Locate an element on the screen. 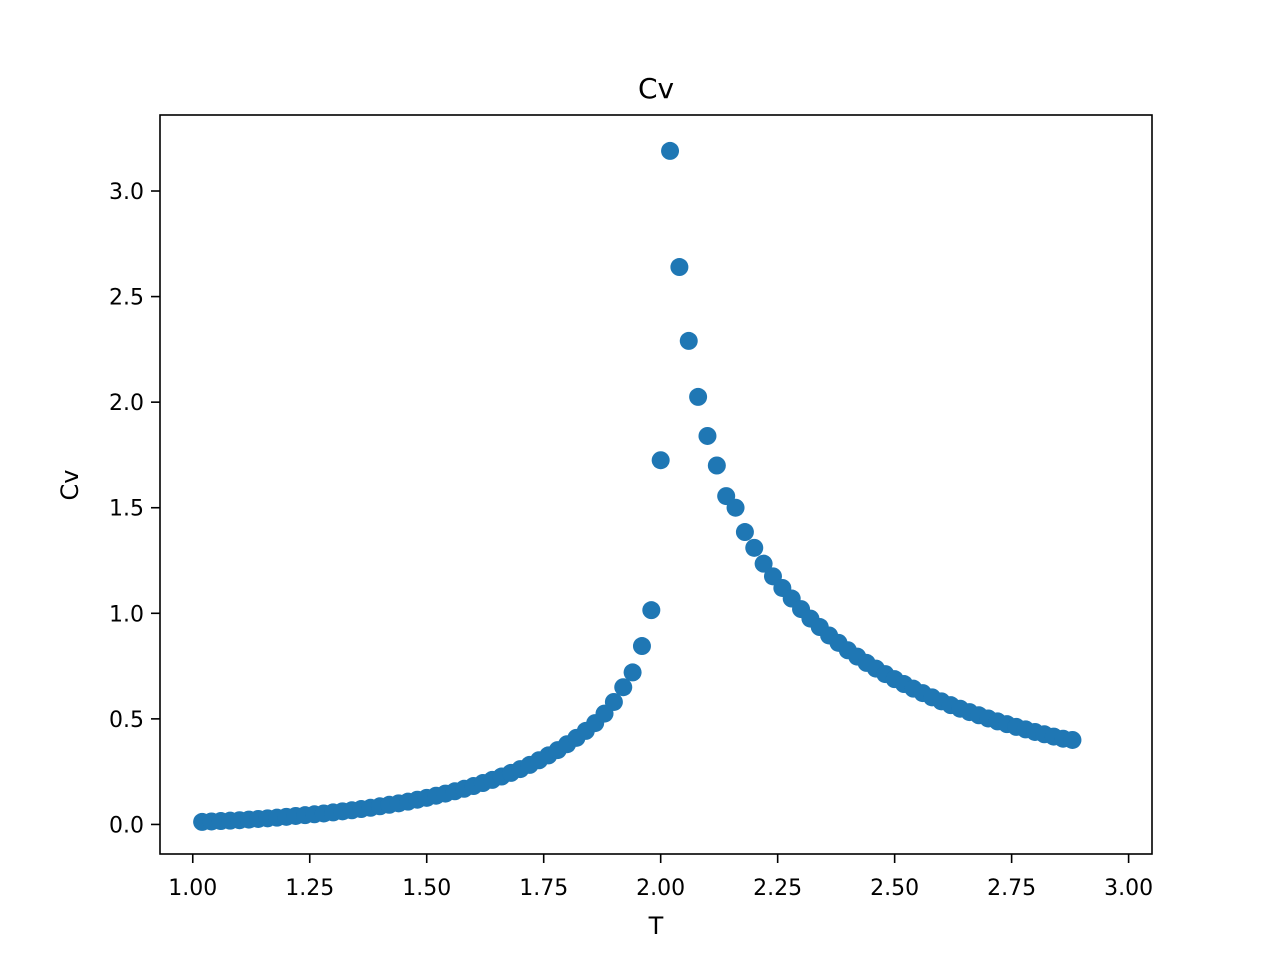 This screenshot has height=960, width=1280. x-tick-label: 1.50 is located at coordinates (426, 888).